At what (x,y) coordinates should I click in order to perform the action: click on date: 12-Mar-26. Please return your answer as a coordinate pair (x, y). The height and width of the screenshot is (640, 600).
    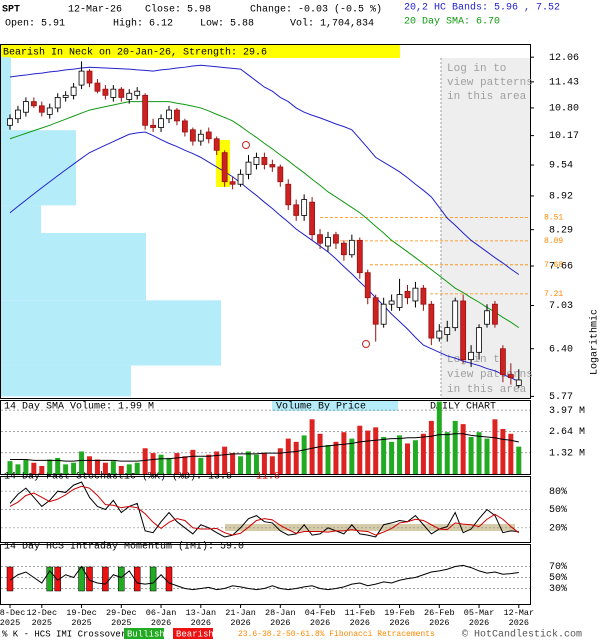
    Looking at the image, I should click on (95, 10).